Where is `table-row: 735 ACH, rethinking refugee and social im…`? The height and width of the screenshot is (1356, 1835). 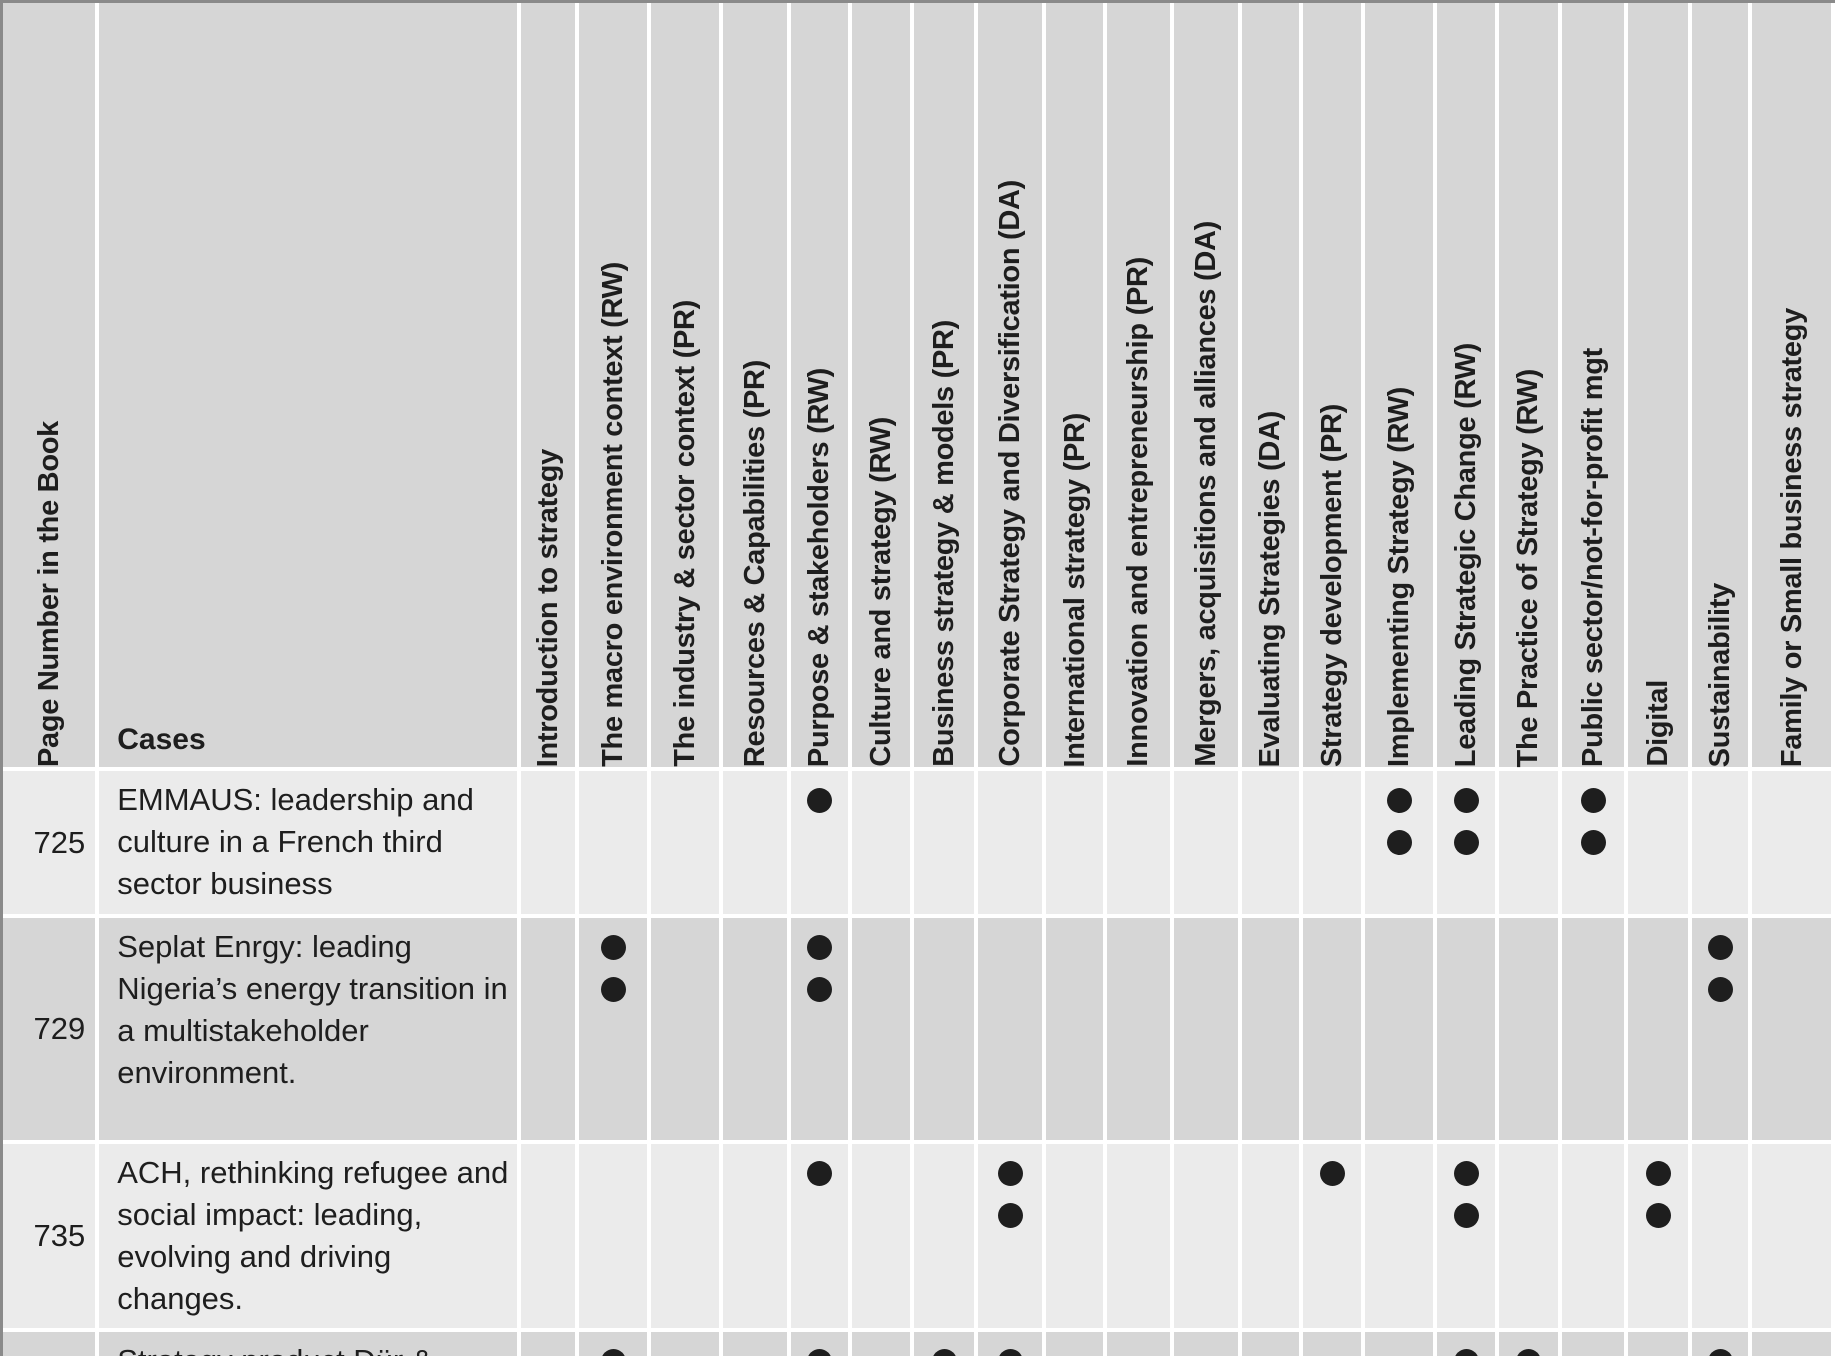 table-row: 735 ACH, rethinking refugee and social im… is located at coordinates (917, 1236).